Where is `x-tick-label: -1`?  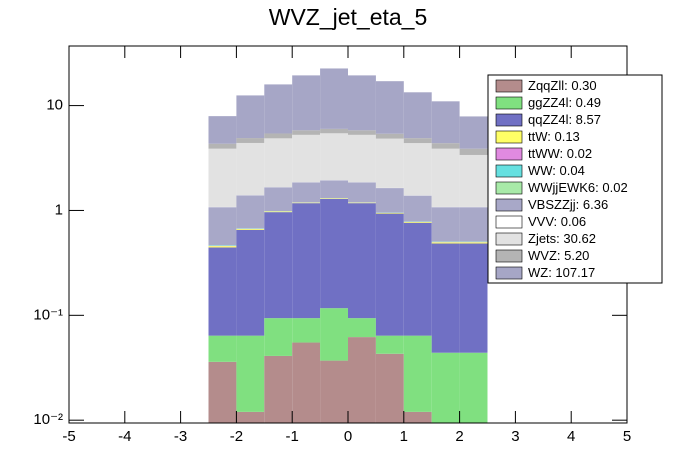 x-tick-label: -1 is located at coordinates (292, 436).